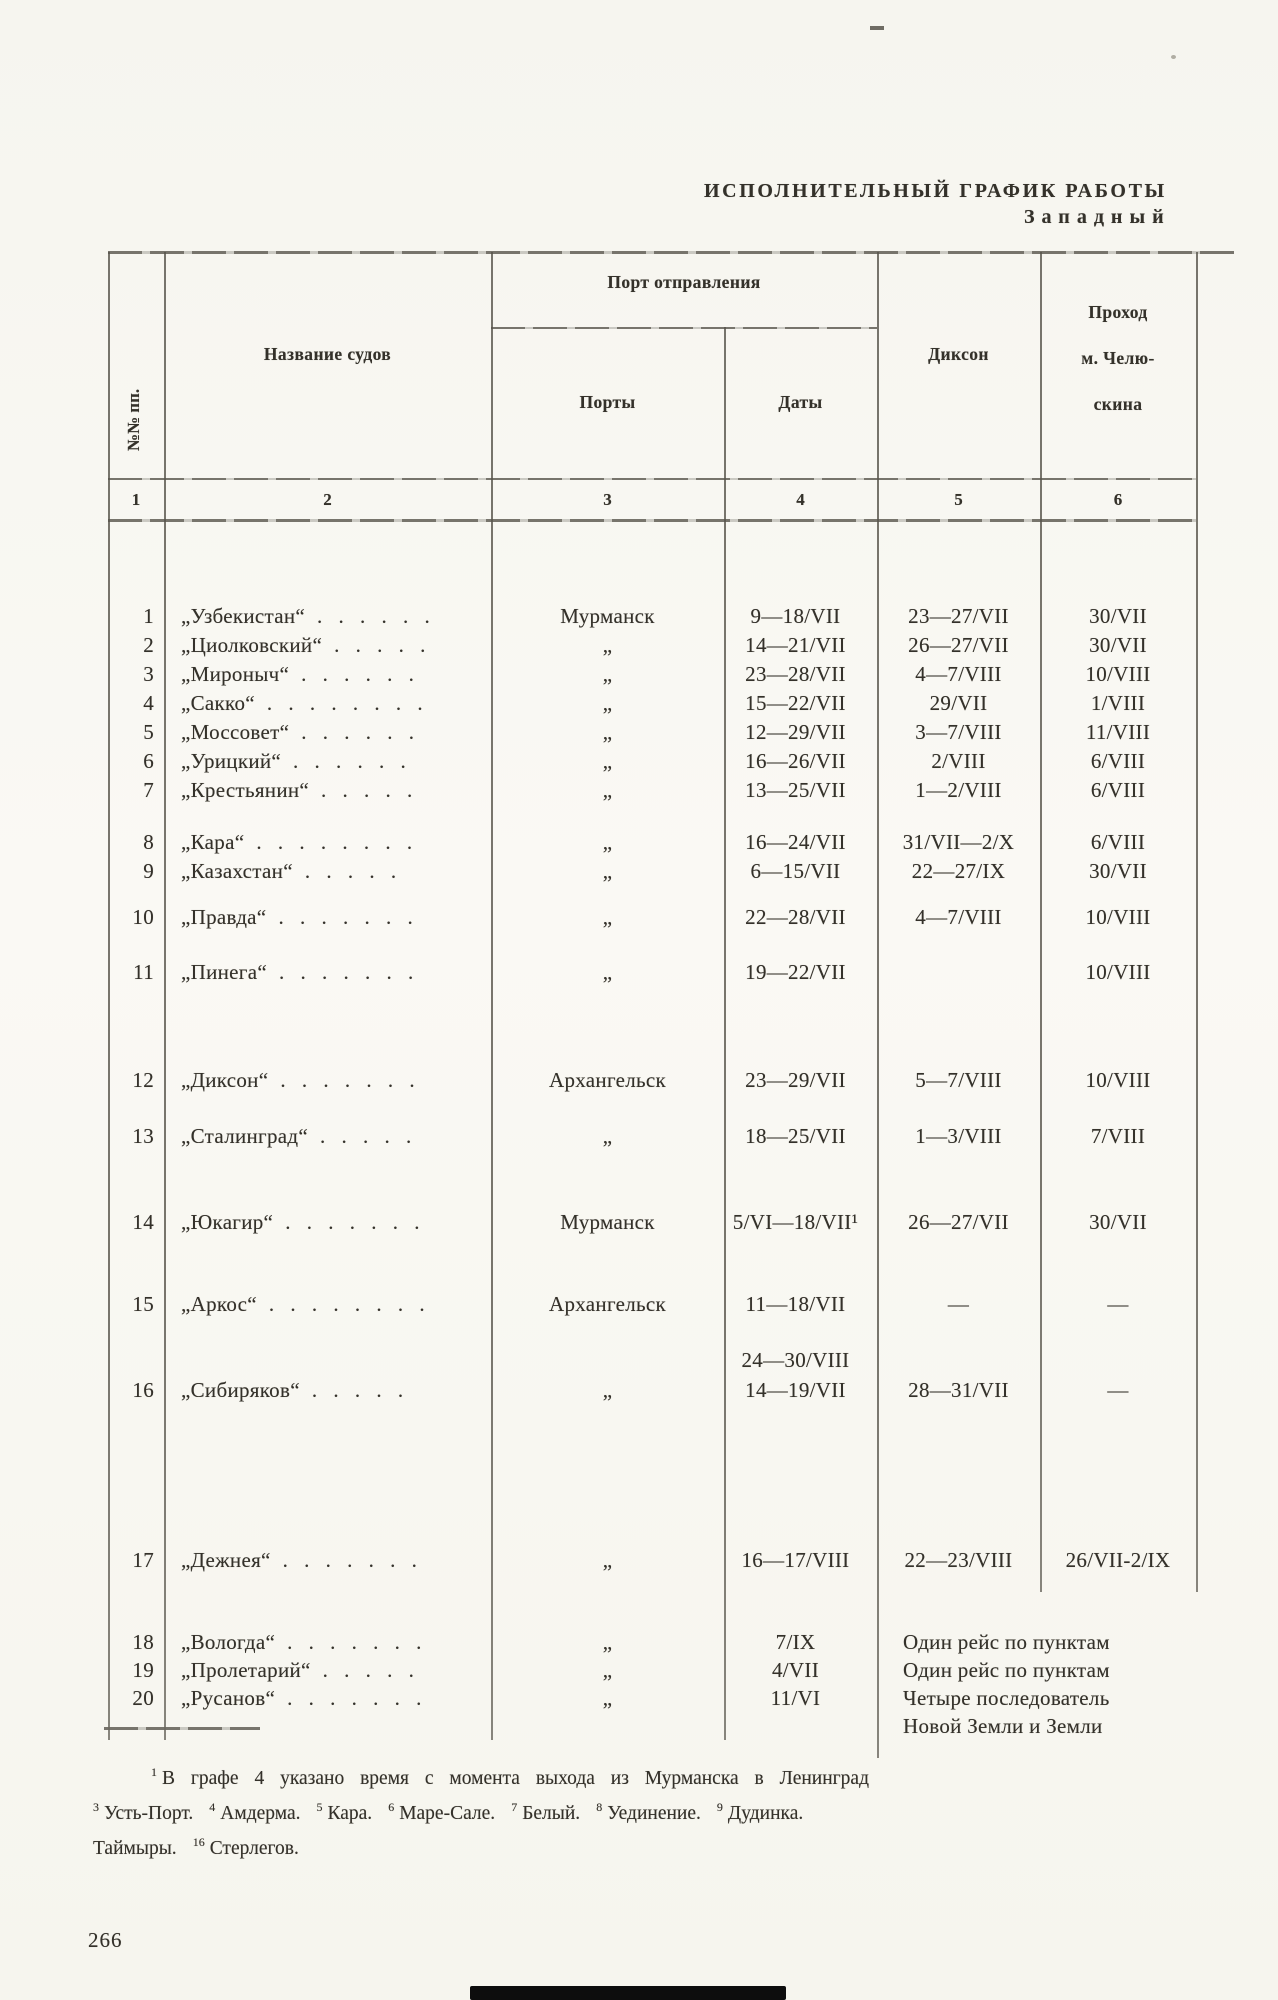  I want to click on dixon-cell: 1—3/VIII, so click(958, 1136).